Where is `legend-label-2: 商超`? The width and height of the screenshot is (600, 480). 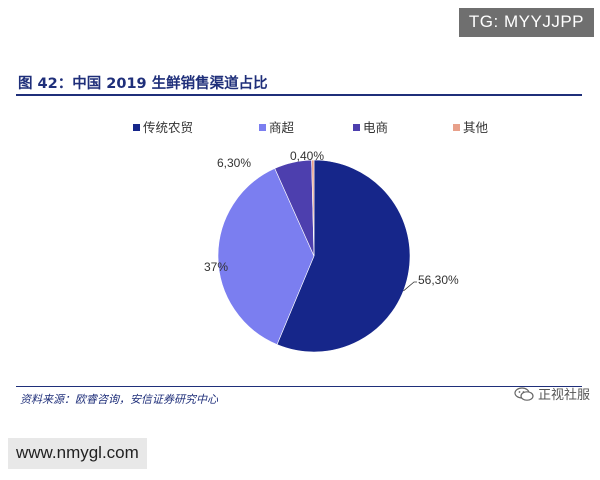 legend-label-2: 商超 is located at coordinates (282, 127).